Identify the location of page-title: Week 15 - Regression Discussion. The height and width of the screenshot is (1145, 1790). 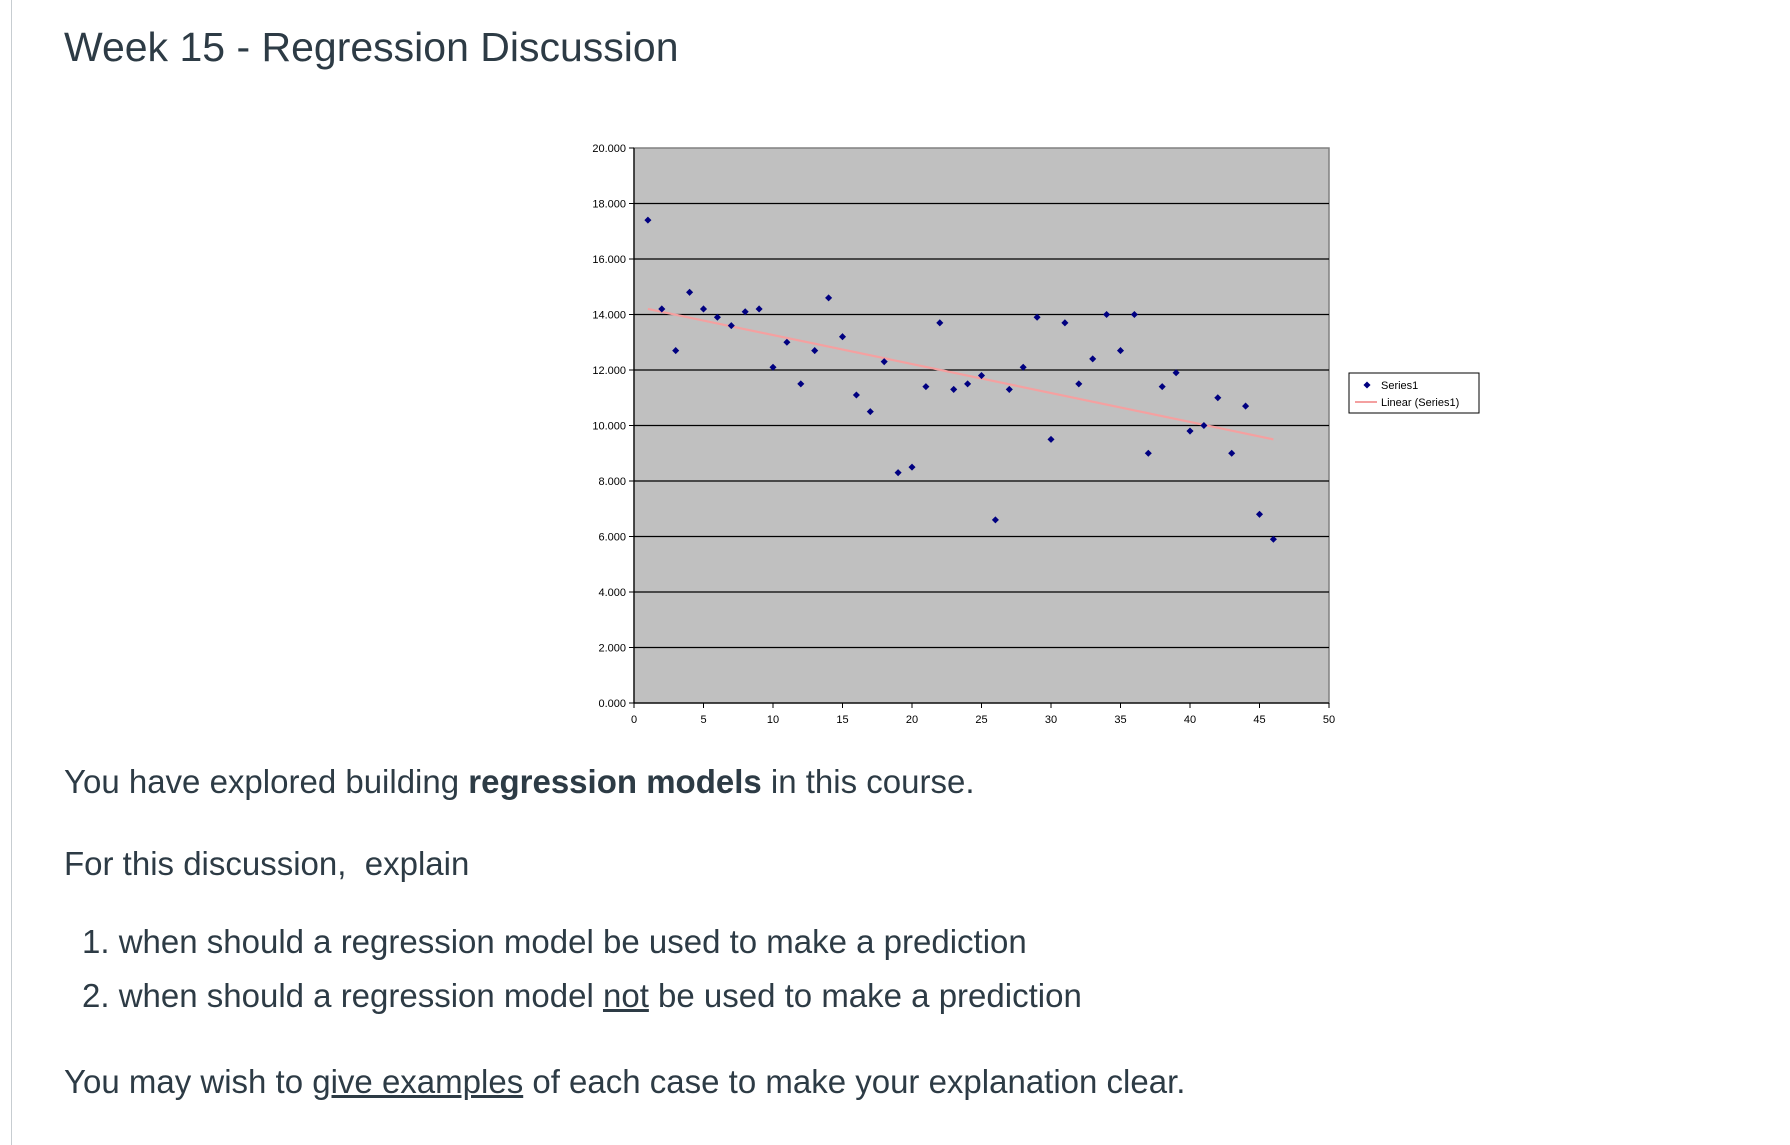
(371, 47).